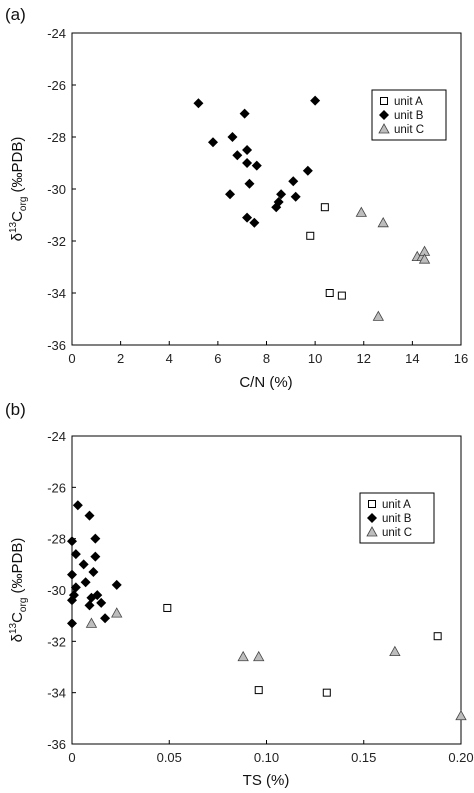  Describe the element at coordinates (315, 358) in the screenshot. I see `x-tick-label: 10` at that location.